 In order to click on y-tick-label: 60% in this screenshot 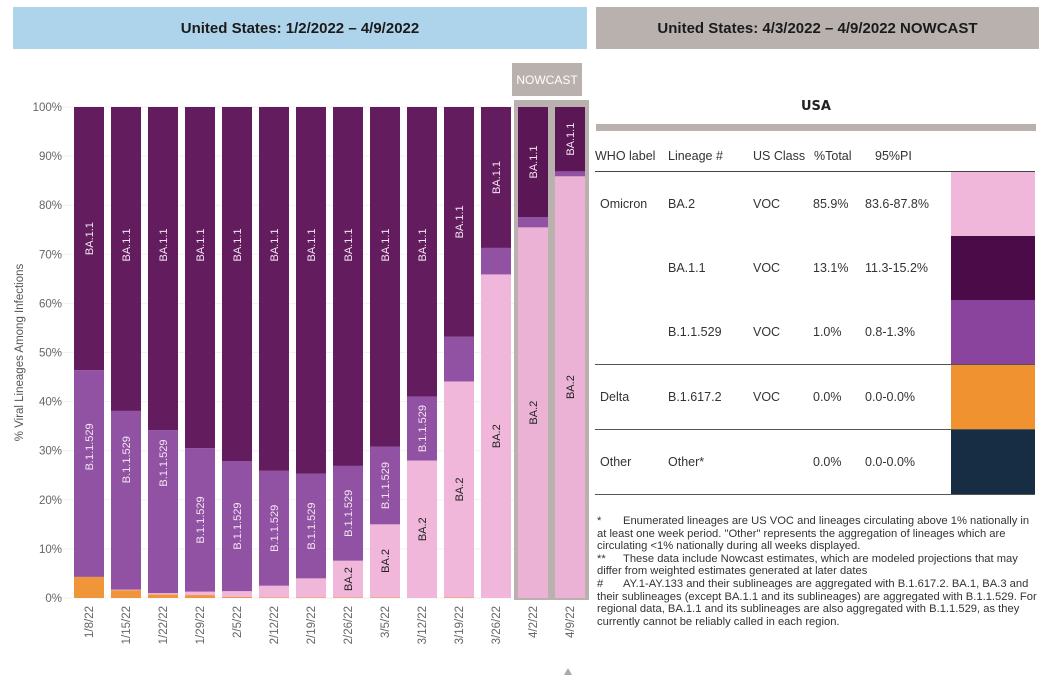, I will do `click(50, 304)`.